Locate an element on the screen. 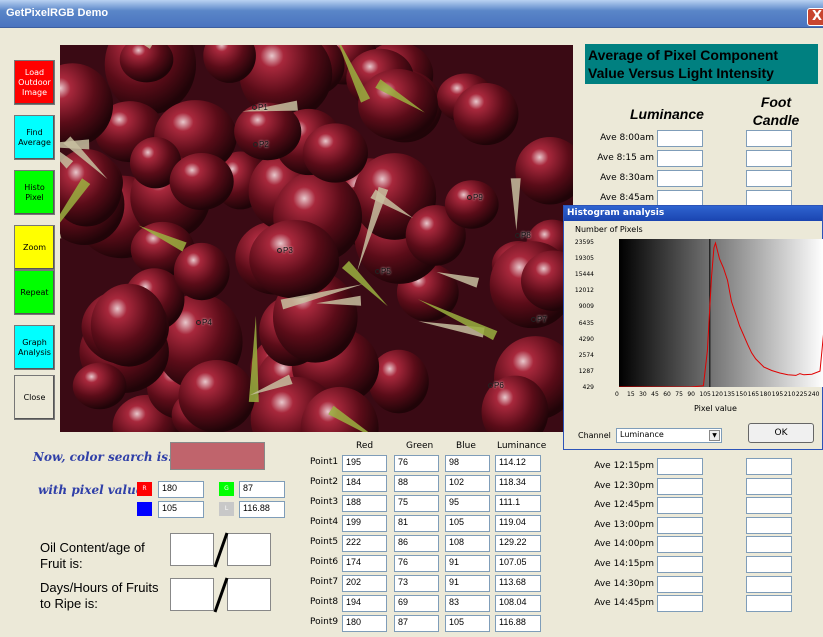  oil-content-field-right is located at coordinates (249, 549).